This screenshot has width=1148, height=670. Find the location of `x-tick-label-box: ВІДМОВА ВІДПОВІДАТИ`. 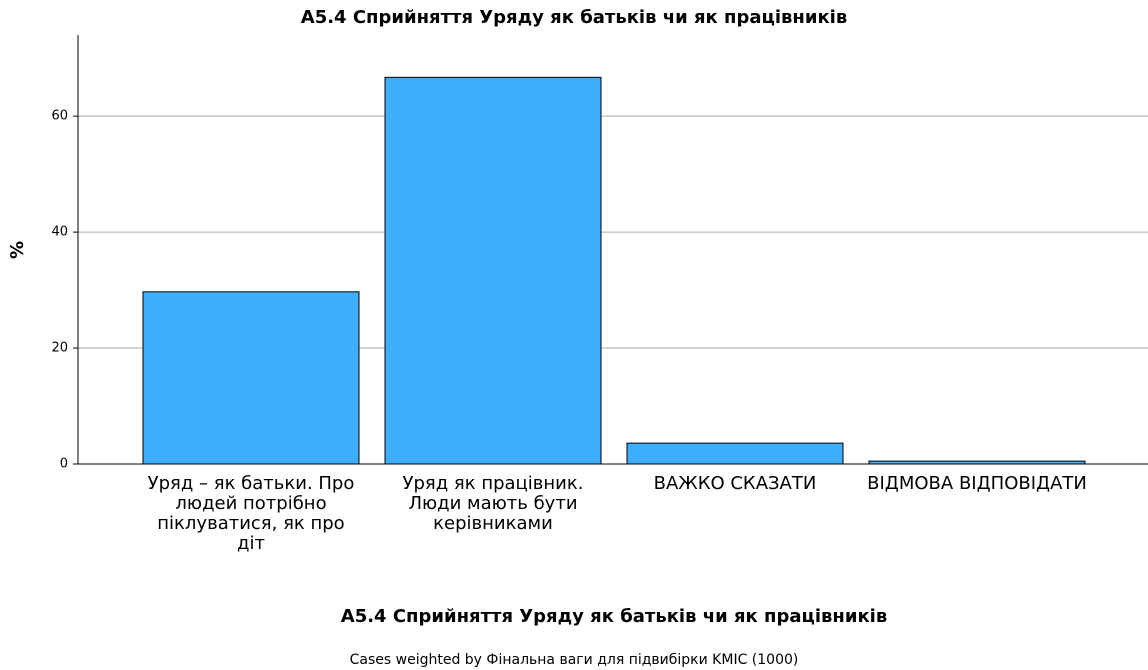

x-tick-label-box: ВІДМОВА ВІДПОВІДАТИ is located at coordinates (977, 484).